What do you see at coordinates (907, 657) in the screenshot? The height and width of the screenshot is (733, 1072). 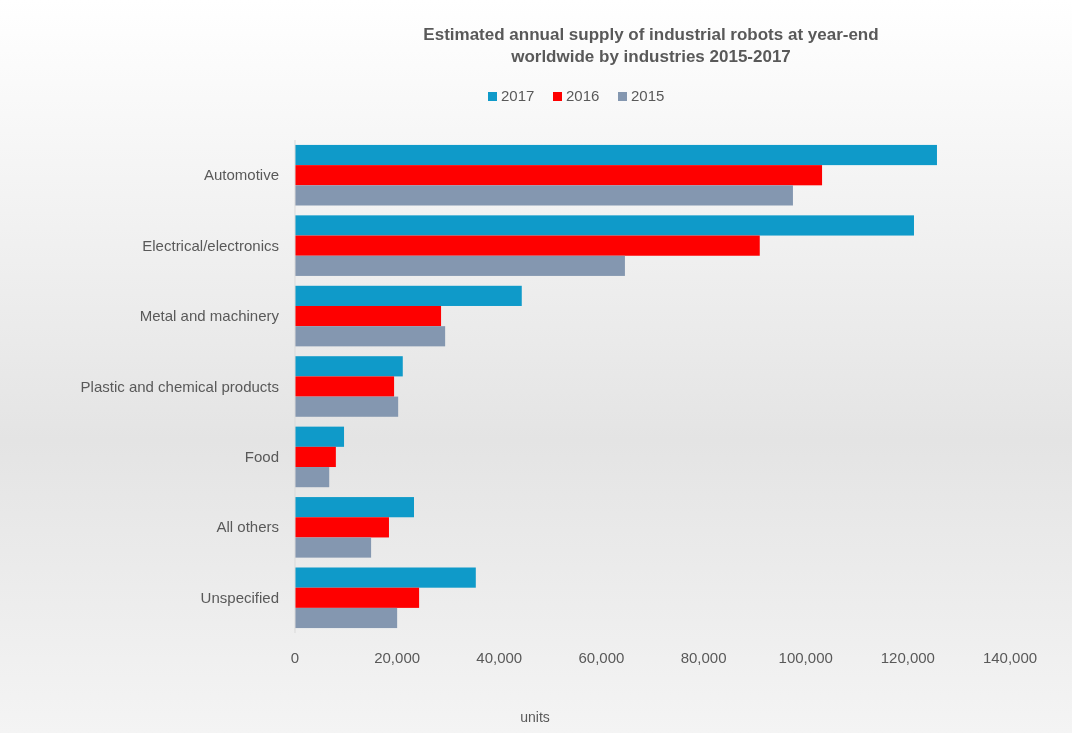 I see `x-tick-label: 120,000` at bounding box center [907, 657].